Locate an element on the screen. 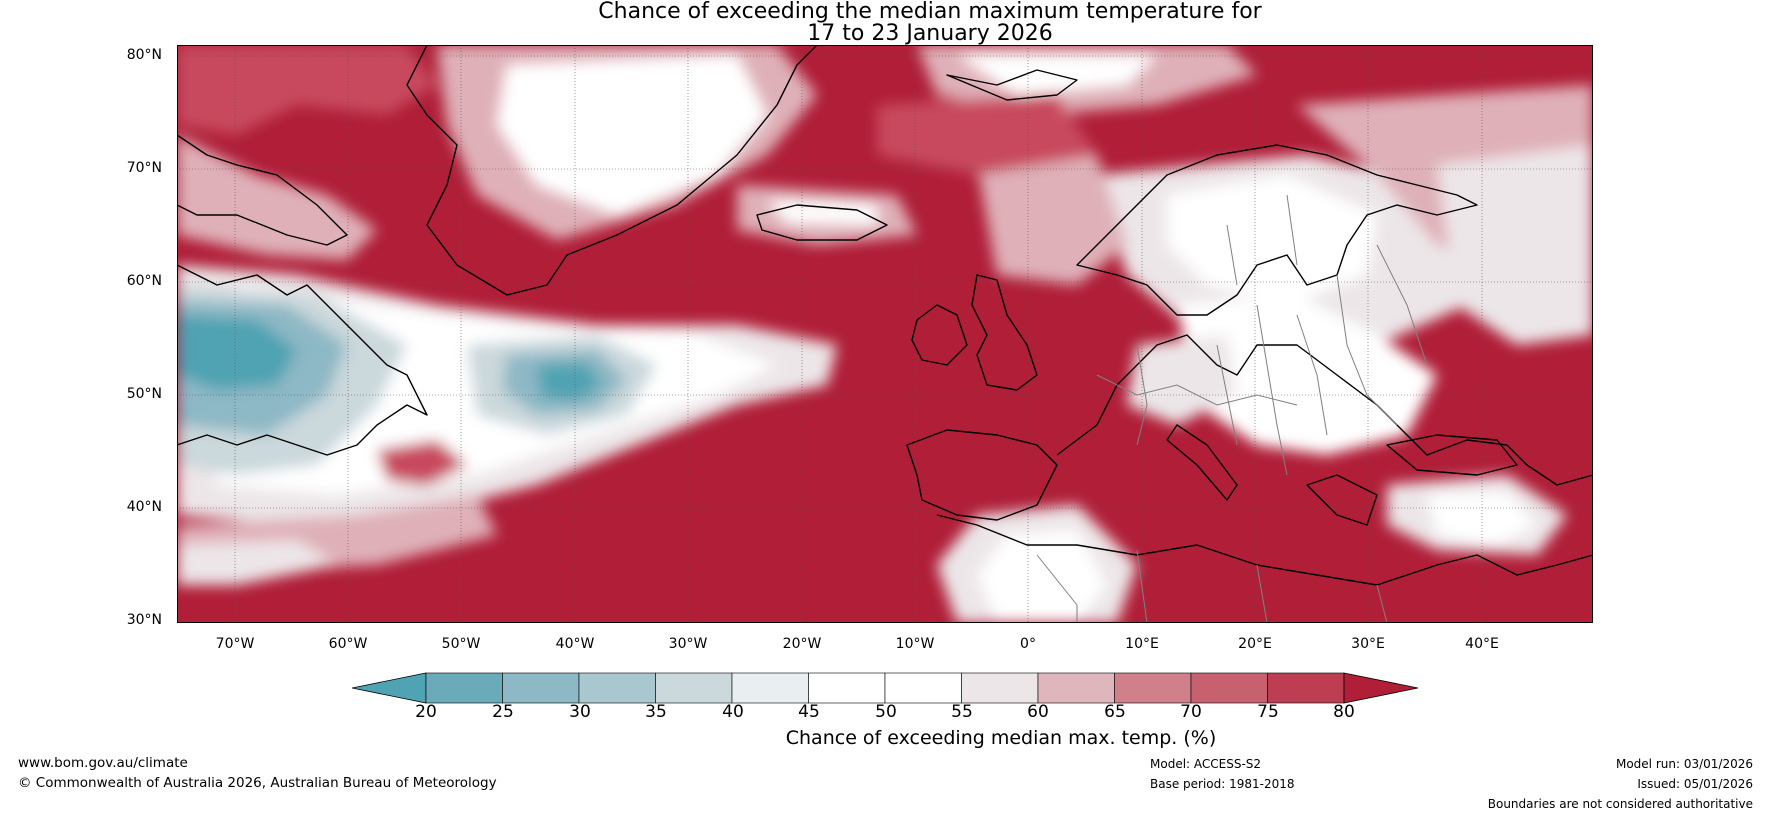  coast-north-africa is located at coordinates (1264, 550).